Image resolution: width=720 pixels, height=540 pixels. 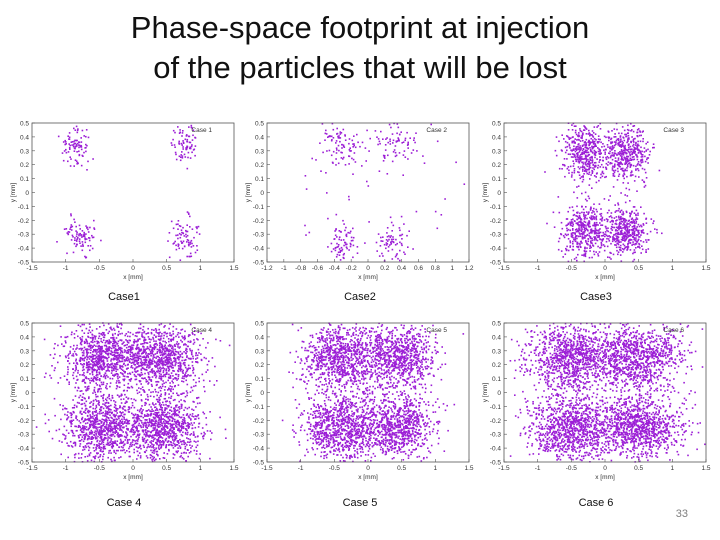 I want to click on x-tick-label: -1.5, so click(x=32, y=268).